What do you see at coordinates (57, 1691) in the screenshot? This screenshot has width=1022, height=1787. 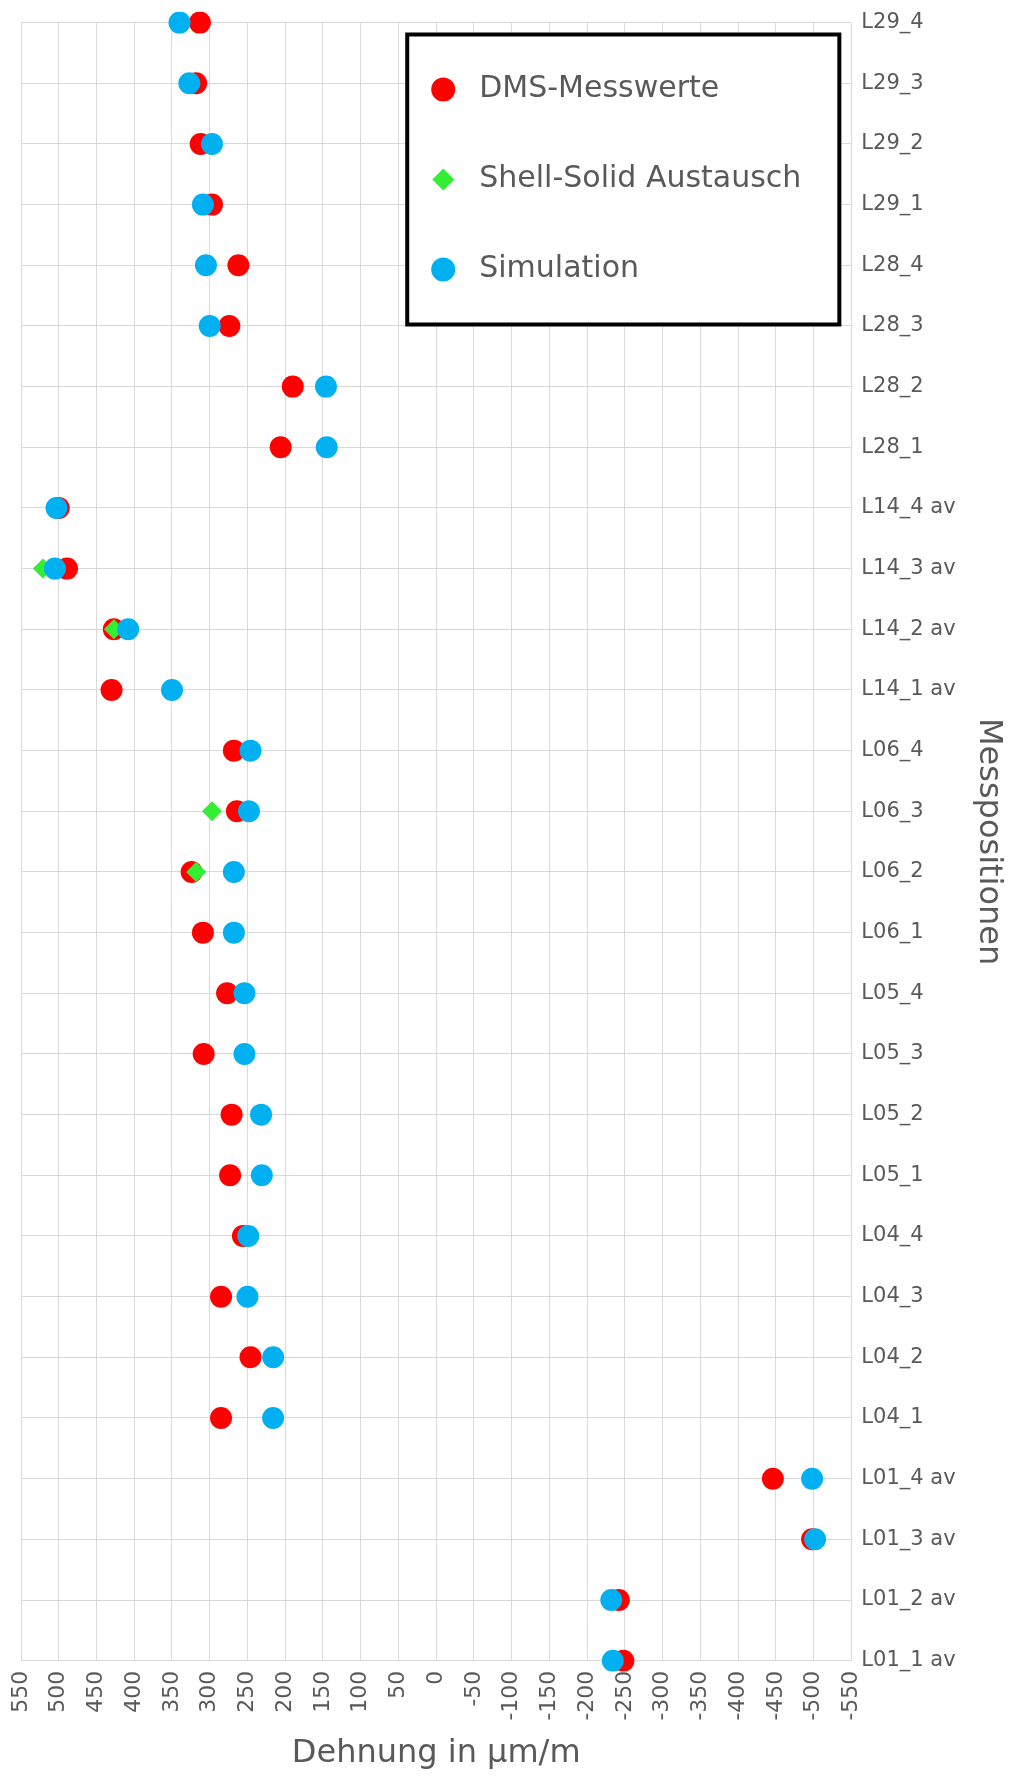 I see `x-tick-label: 500` at bounding box center [57, 1691].